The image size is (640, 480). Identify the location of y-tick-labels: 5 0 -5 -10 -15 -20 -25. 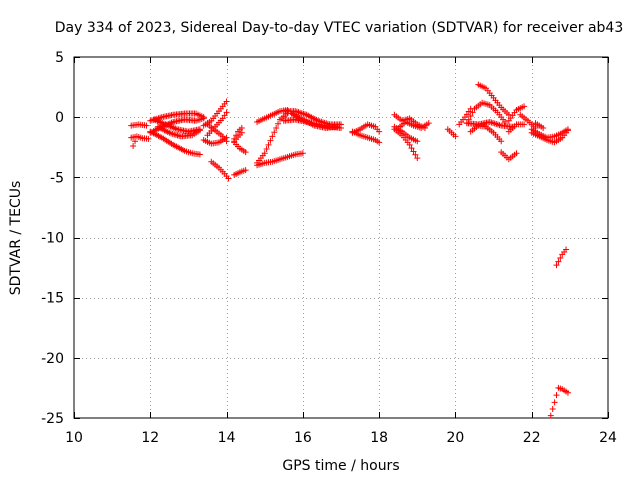
(52, 238).